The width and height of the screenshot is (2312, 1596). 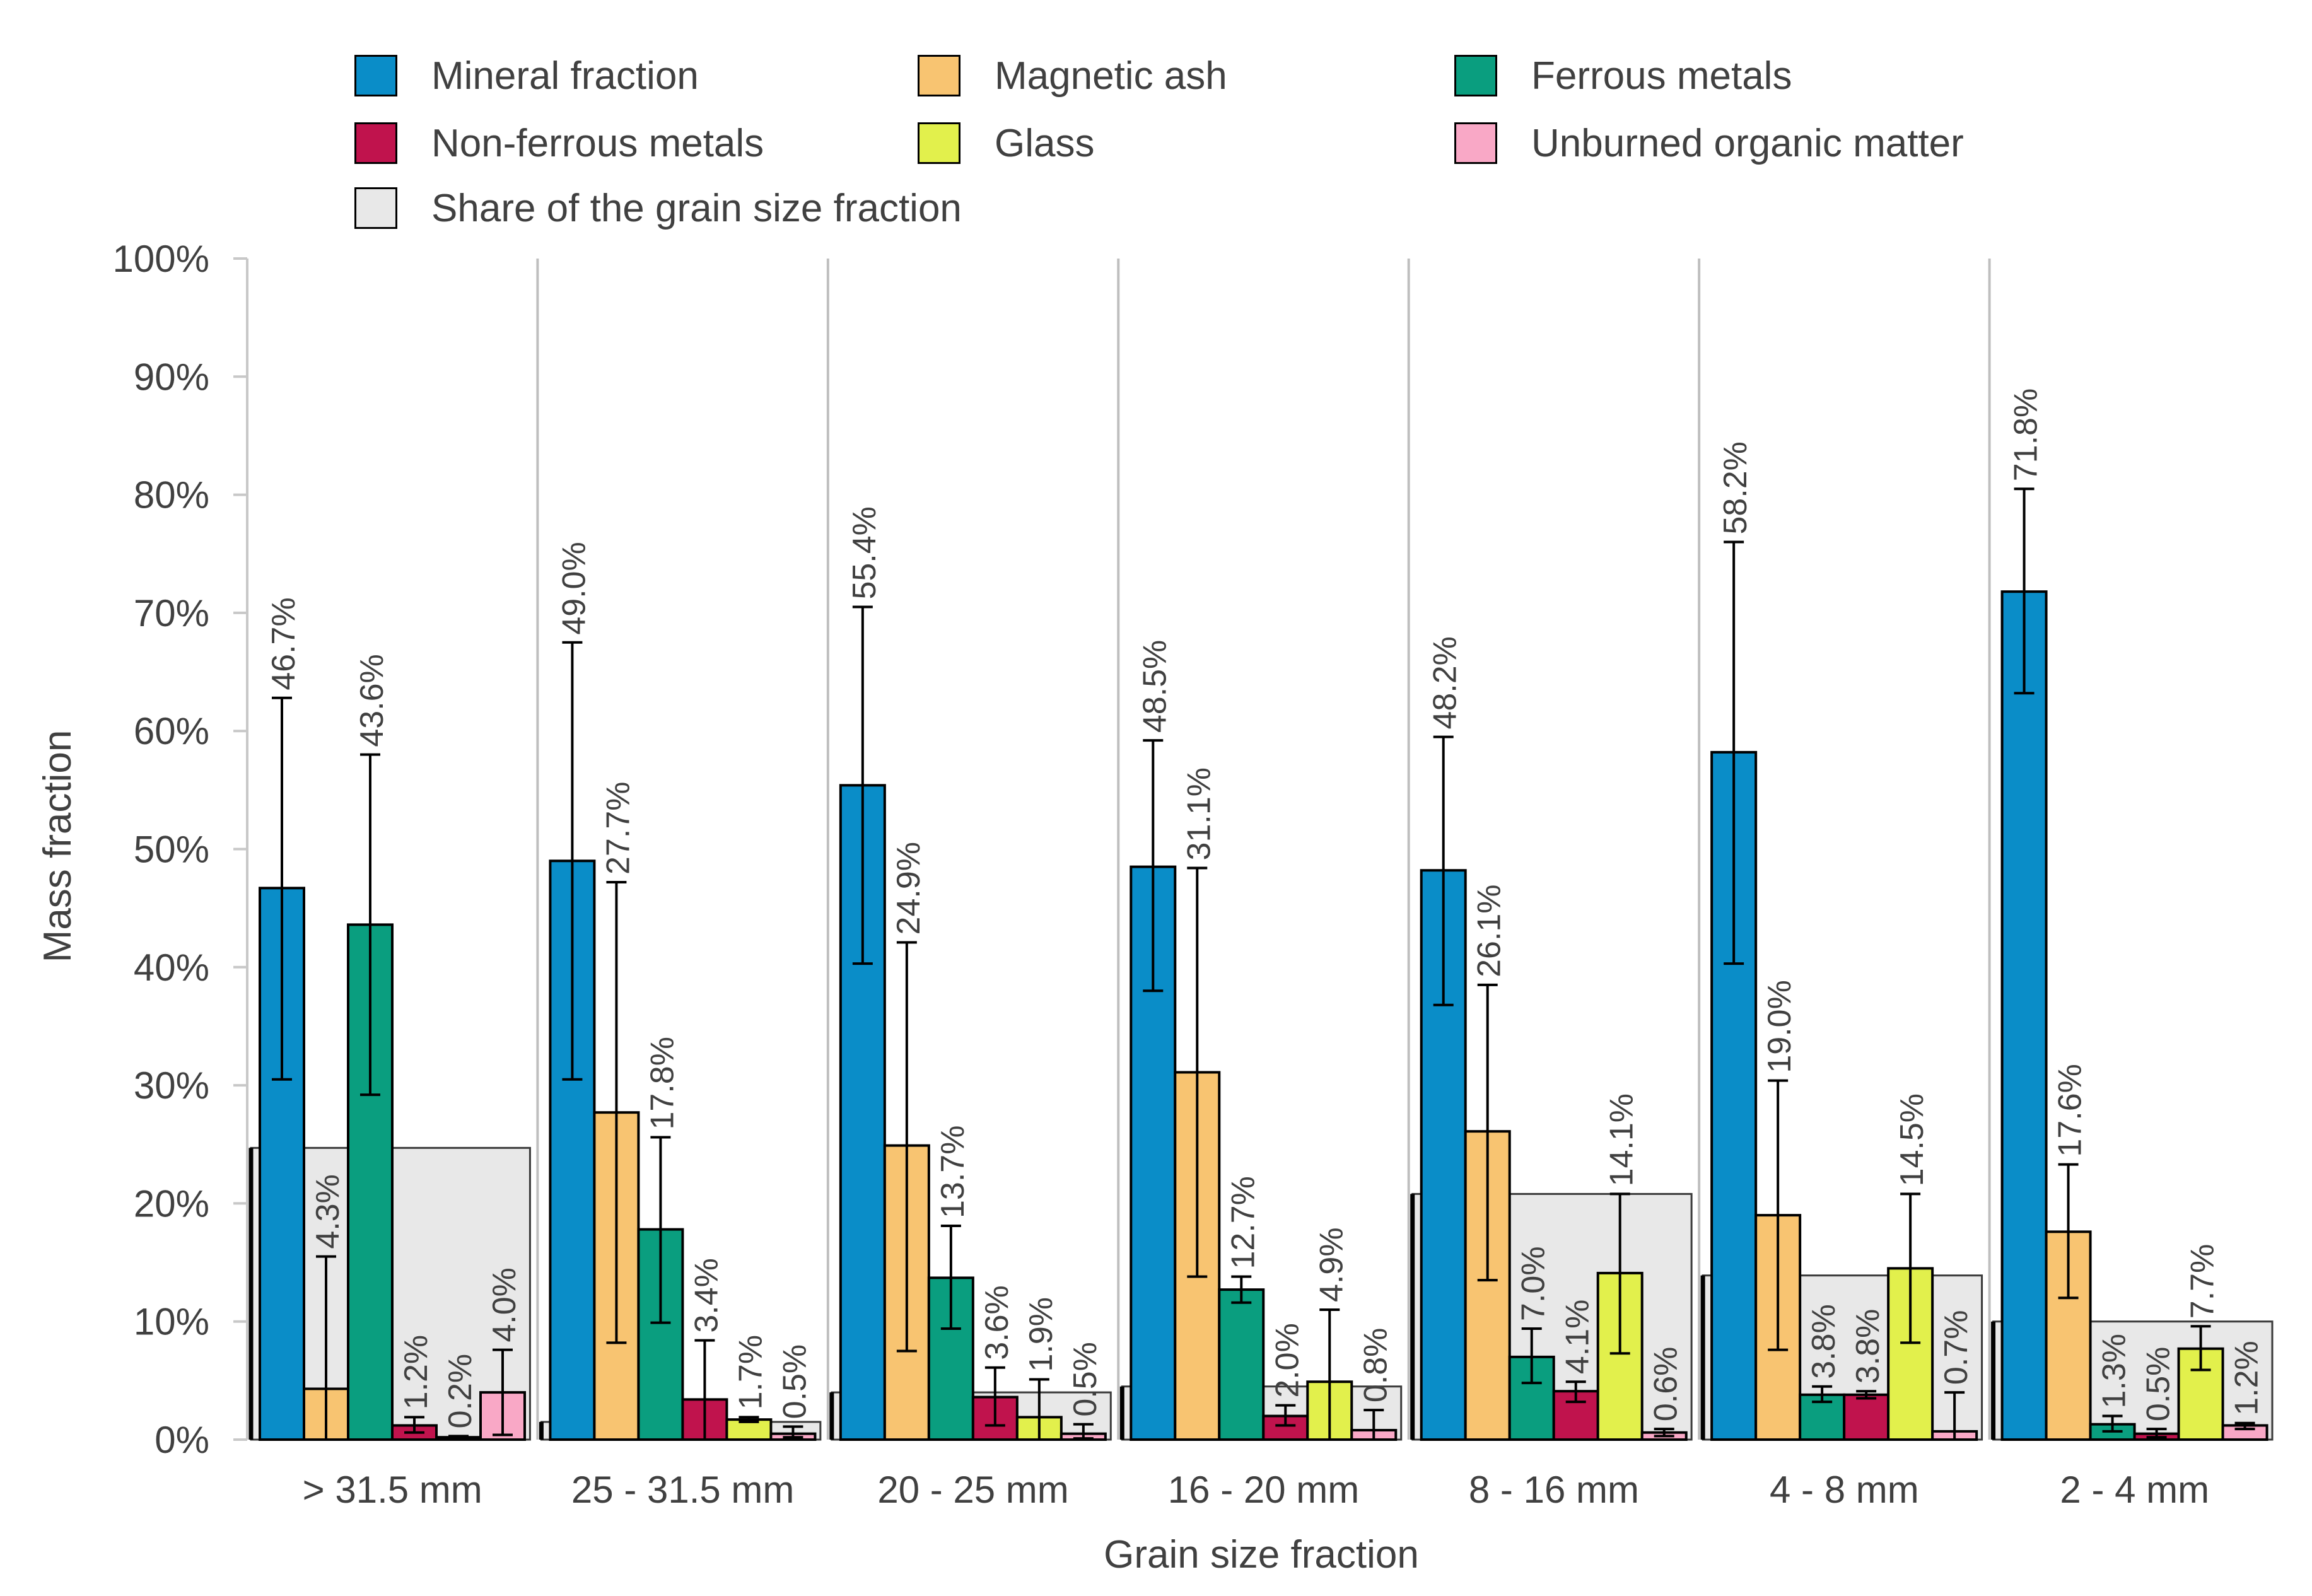 I want to click on y-tick-label: 100%, so click(x=161, y=259).